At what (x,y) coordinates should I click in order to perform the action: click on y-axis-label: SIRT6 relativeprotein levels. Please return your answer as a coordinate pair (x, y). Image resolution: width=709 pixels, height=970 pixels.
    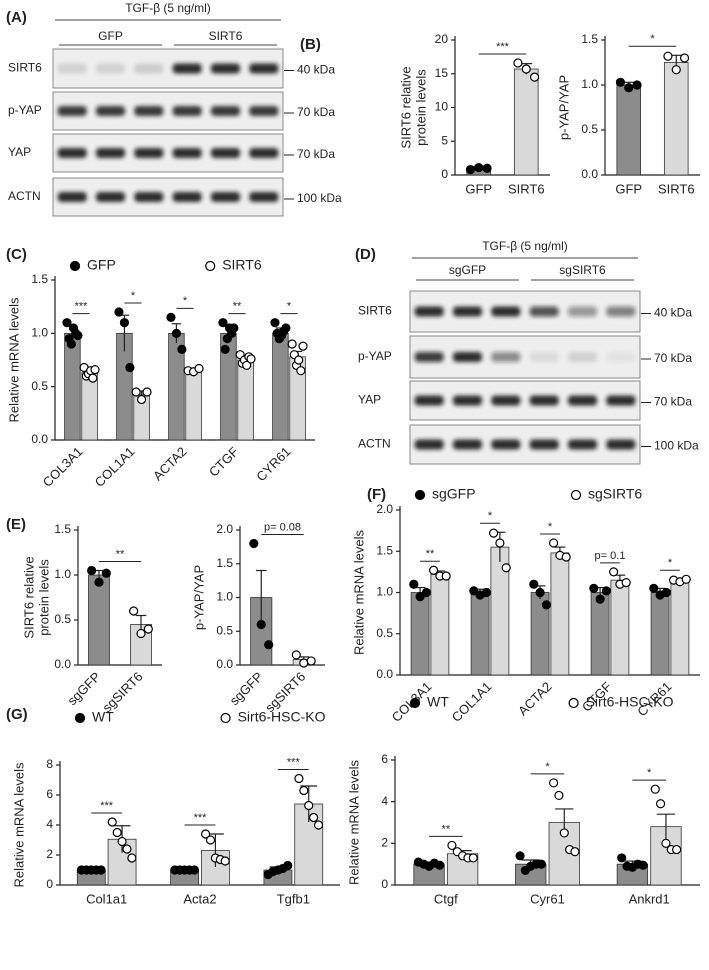
    Looking at the image, I should click on (414, 107).